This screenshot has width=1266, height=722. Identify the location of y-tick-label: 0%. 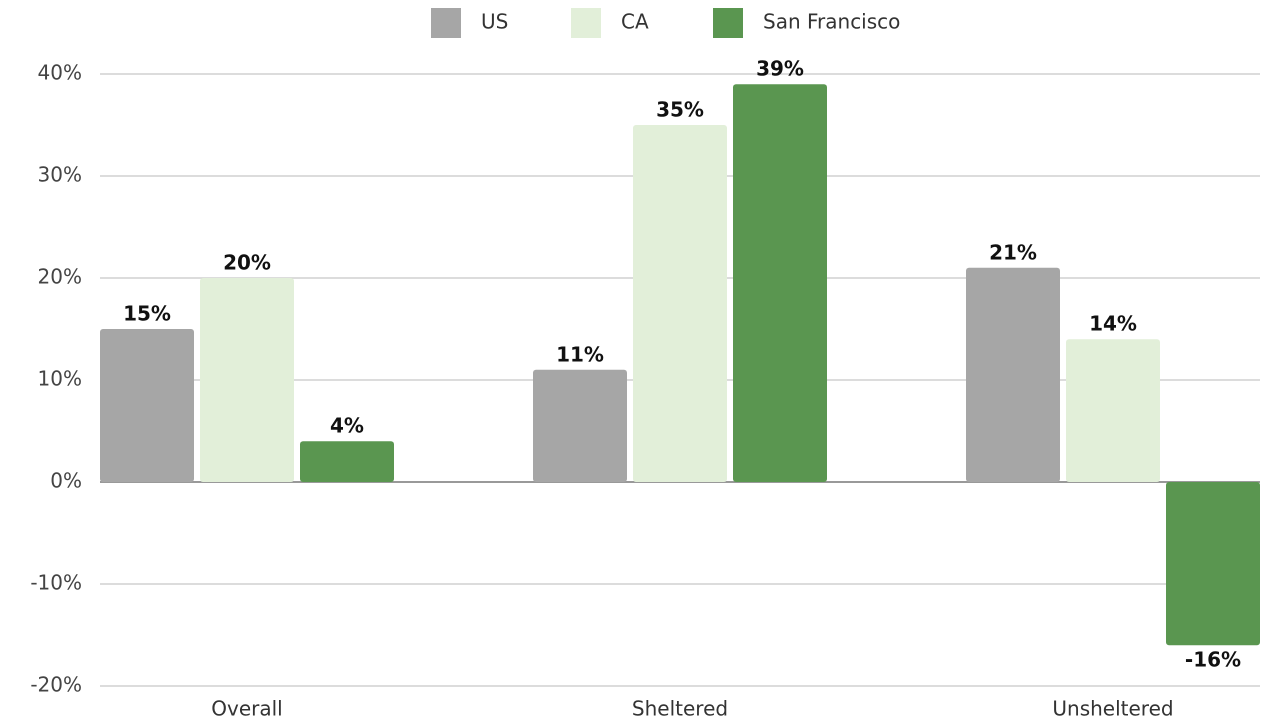
(66, 481).